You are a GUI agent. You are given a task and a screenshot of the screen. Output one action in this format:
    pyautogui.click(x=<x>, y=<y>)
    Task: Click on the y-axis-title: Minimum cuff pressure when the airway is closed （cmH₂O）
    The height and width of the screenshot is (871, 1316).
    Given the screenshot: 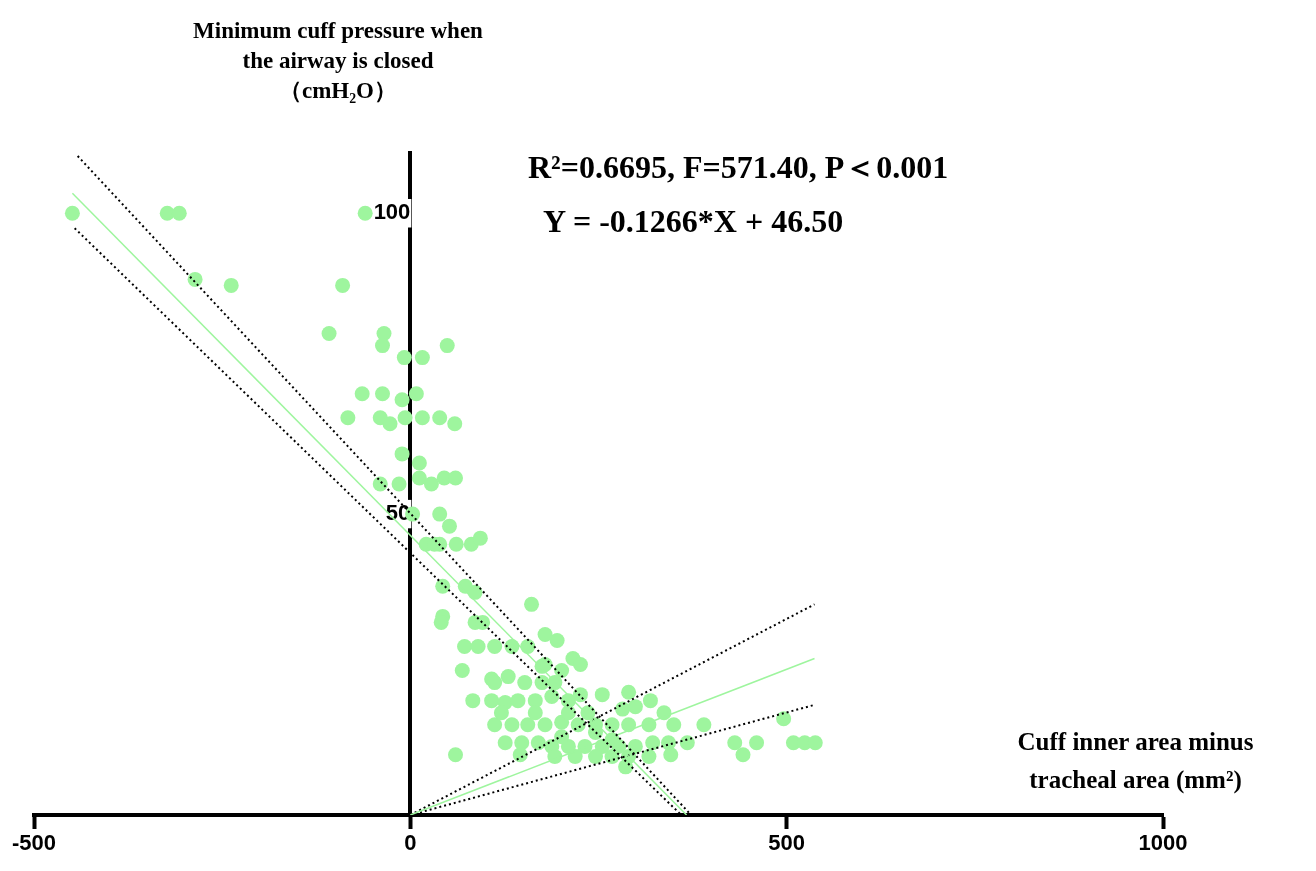 What is the action you would take?
    pyautogui.click(x=338, y=61)
    